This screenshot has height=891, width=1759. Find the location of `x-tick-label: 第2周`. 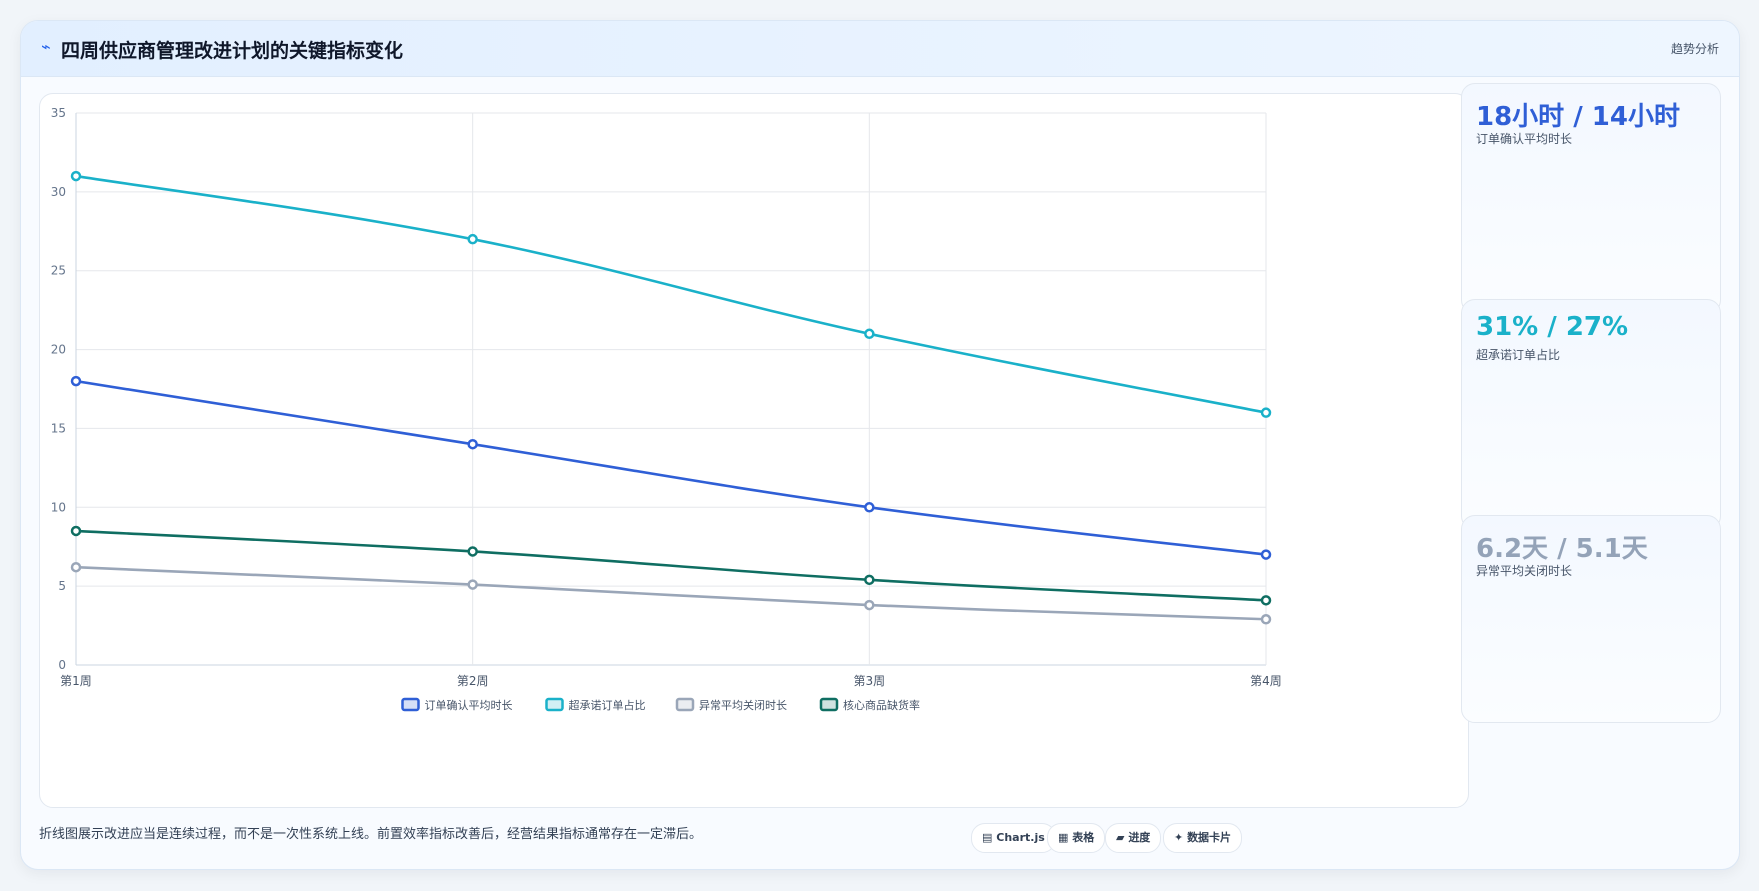

x-tick-label: 第2周 is located at coordinates (473, 681).